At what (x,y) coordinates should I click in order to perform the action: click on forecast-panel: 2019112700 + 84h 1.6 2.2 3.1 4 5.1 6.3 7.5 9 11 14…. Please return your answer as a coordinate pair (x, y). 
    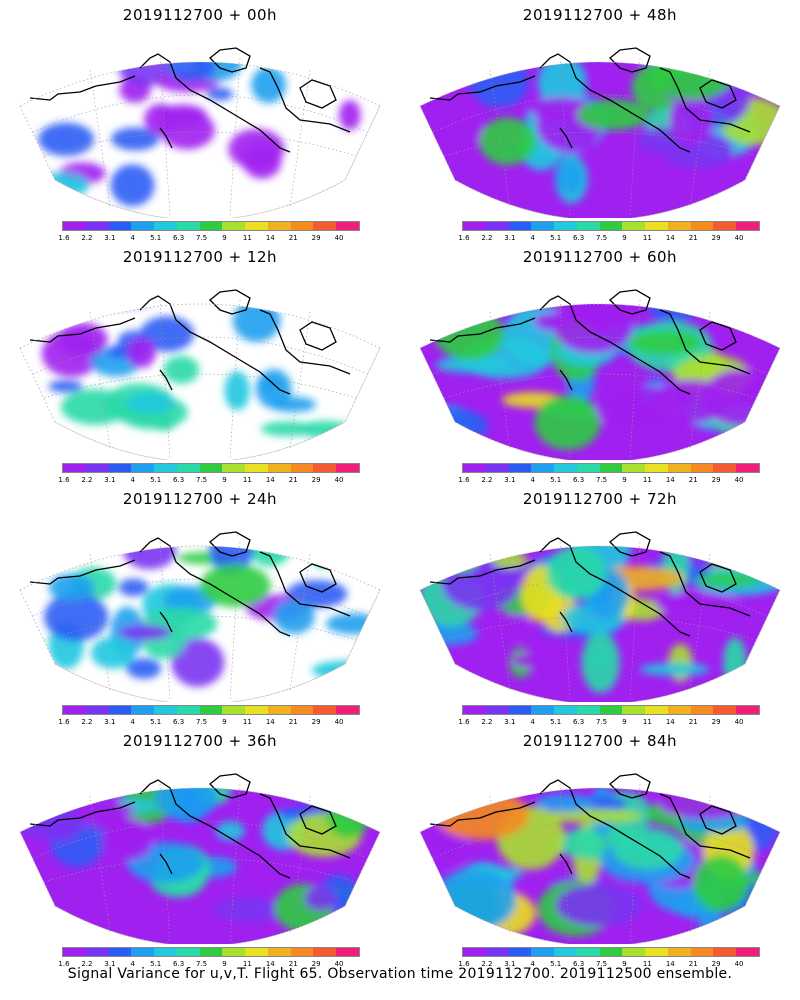
    Looking at the image, I should click on (600, 847).